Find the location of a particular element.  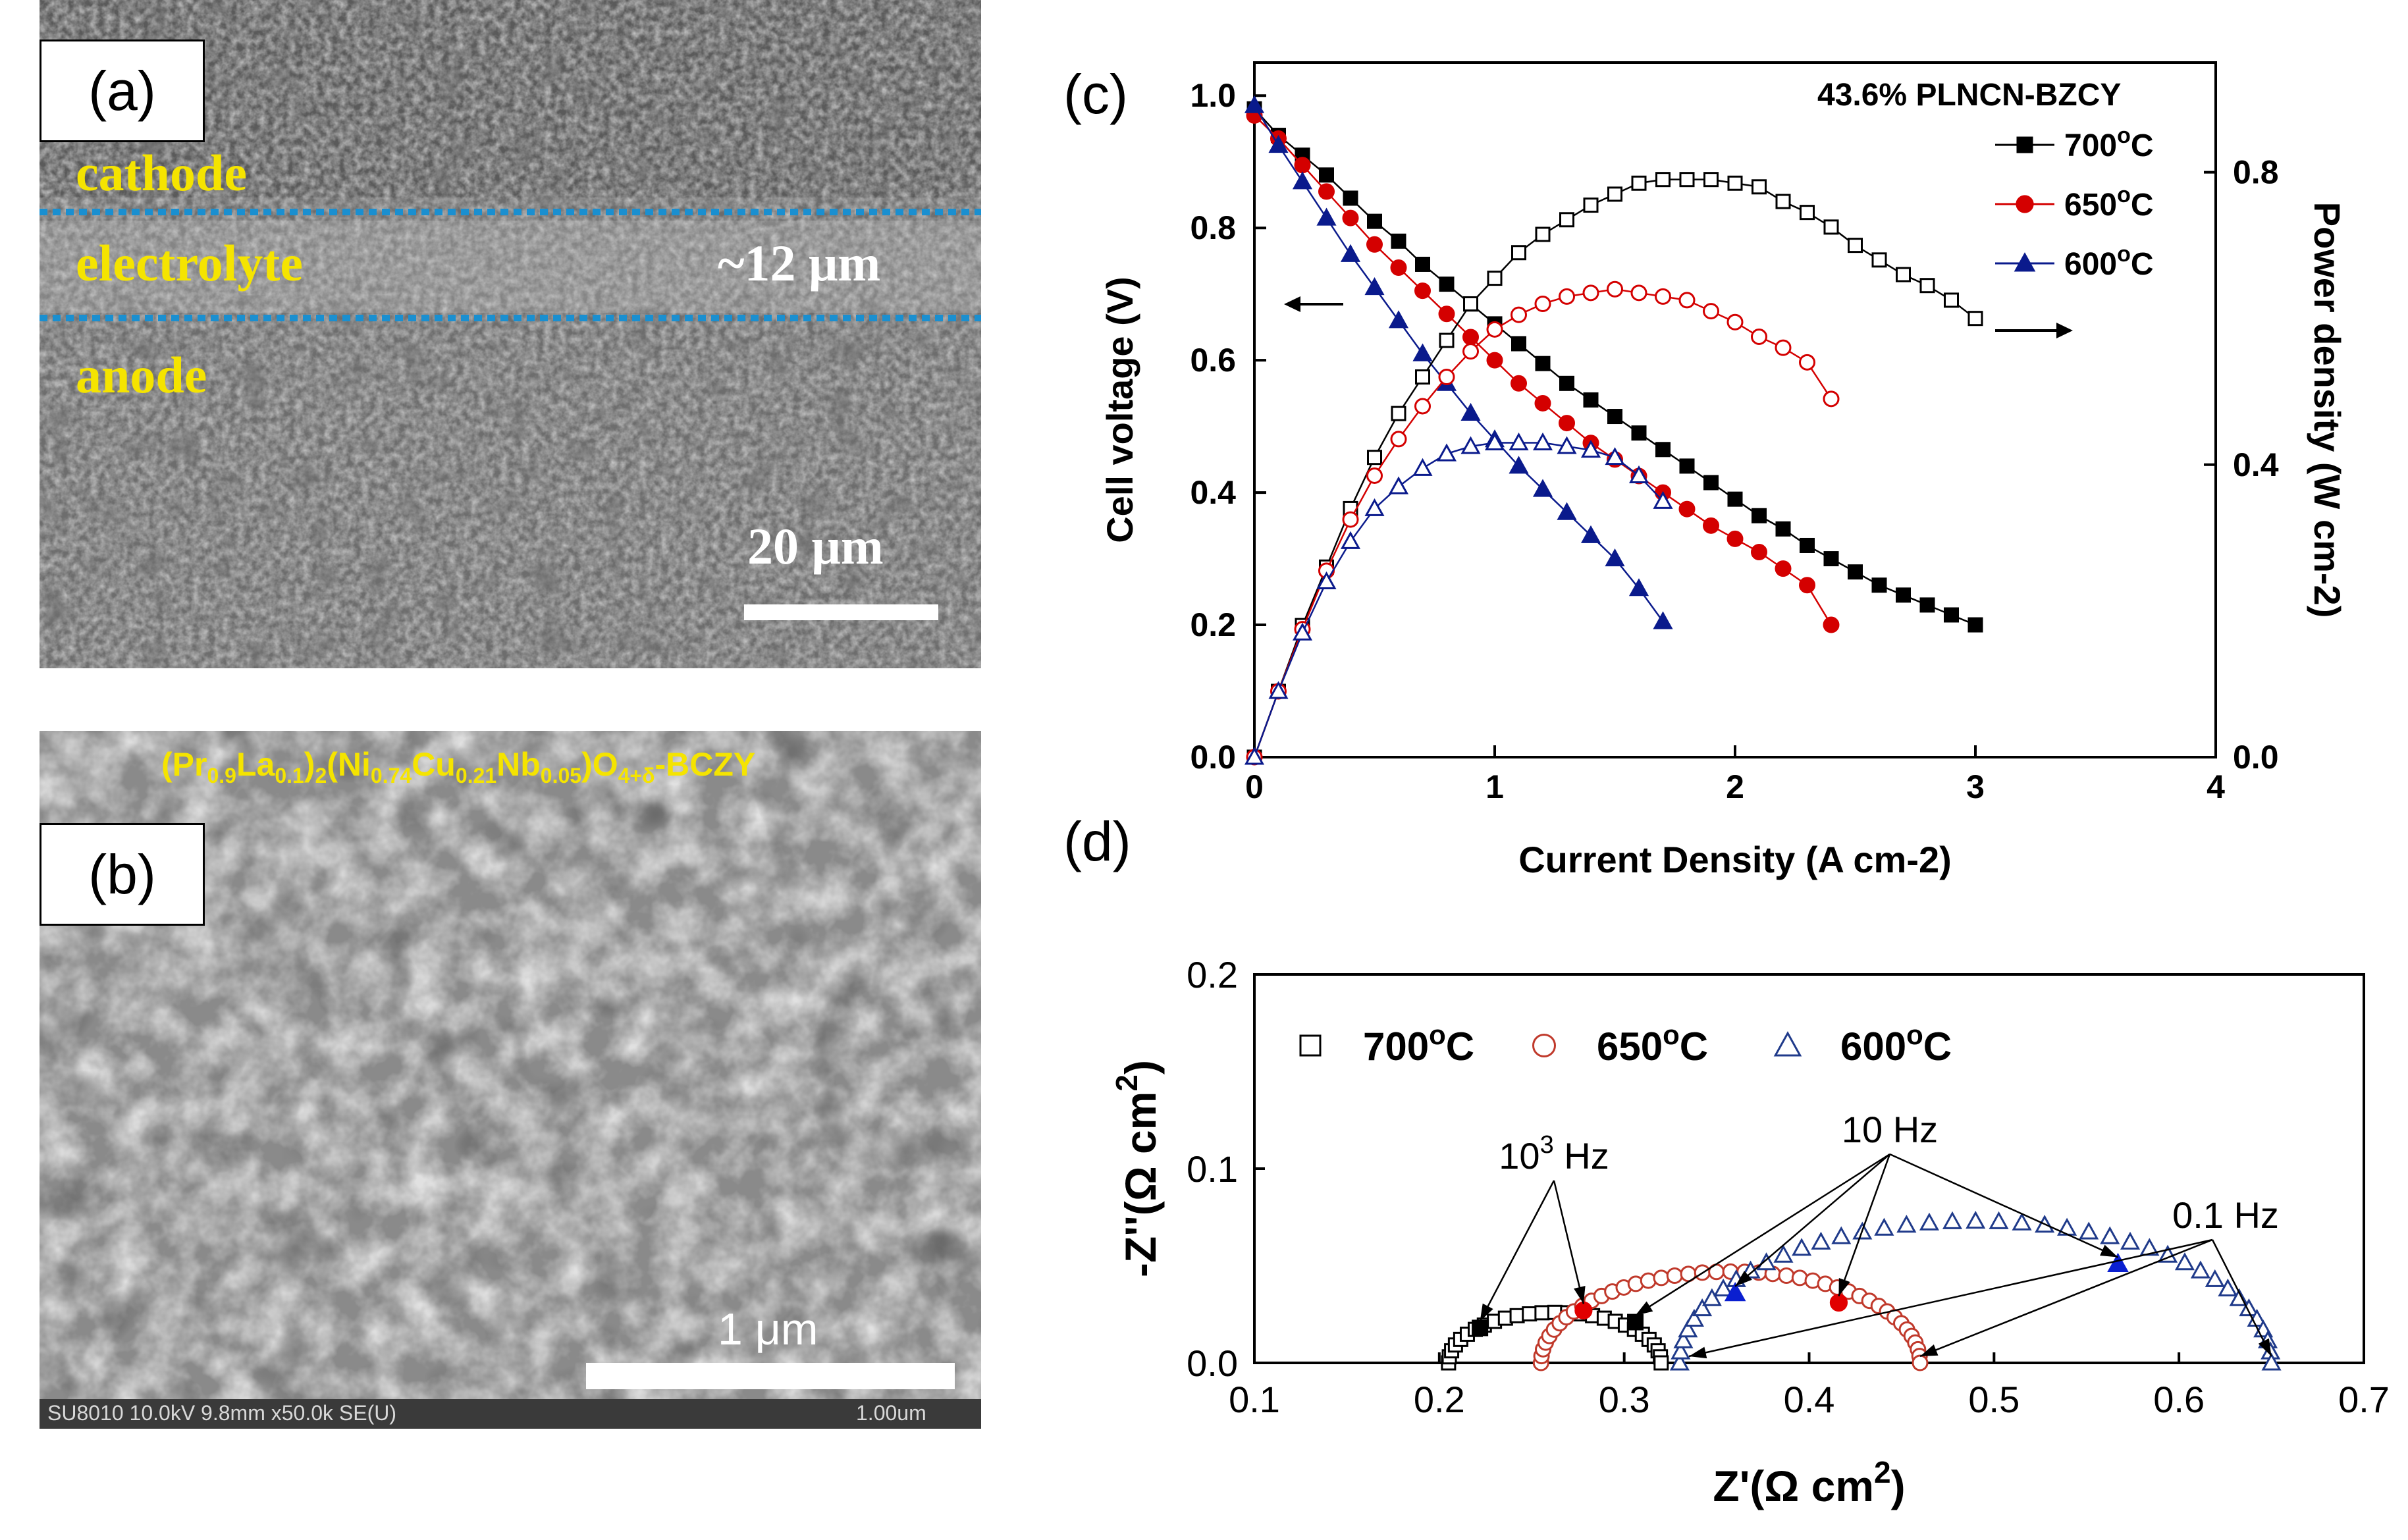

legend-label: 600oC is located at coordinates (1896, 1044).